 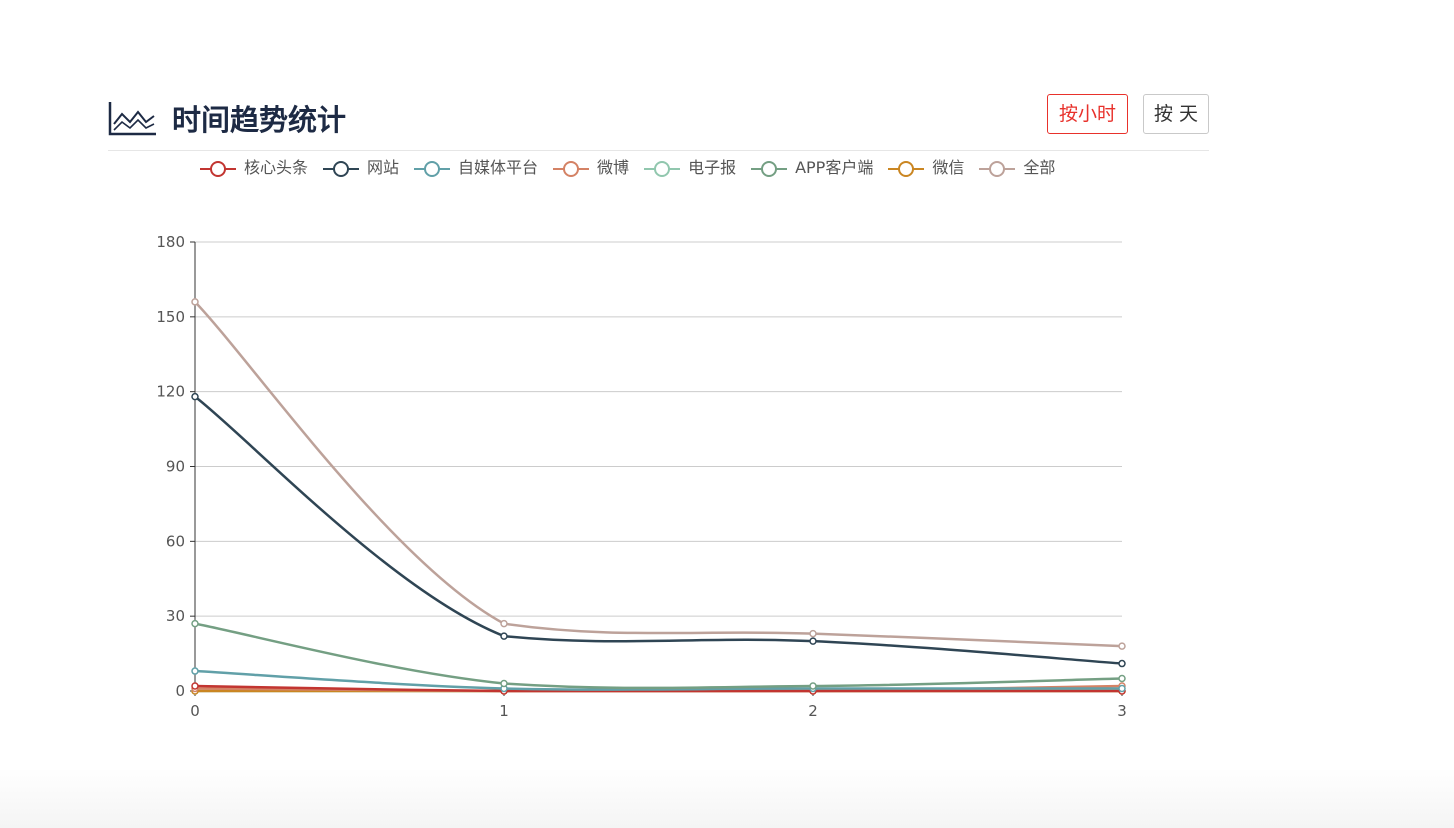 What do you see at coordinates (175, 616) in the screenshot?
I see `y-tick-label: 30` at bounding box center [175, 616].